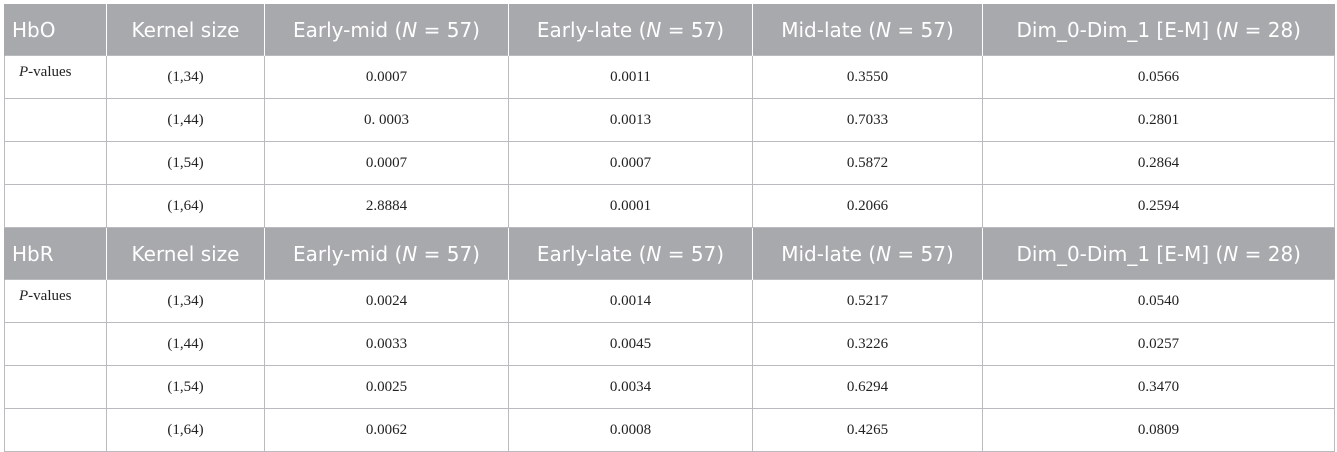  I want to click on table-row: (1,54) 0.0025 0.0034 0.6294 0.3470, so click(669, 387).